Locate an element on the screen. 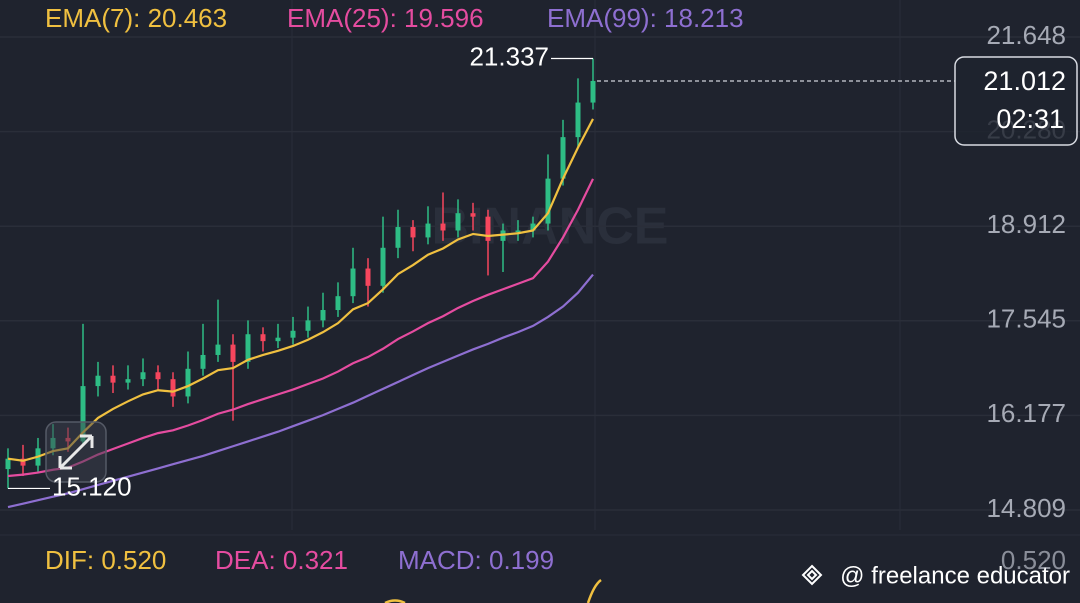 This screenshot has width=1080, height=603. legend-ema25: EMA(25): 19.596 is located at coordinates (385, 18).